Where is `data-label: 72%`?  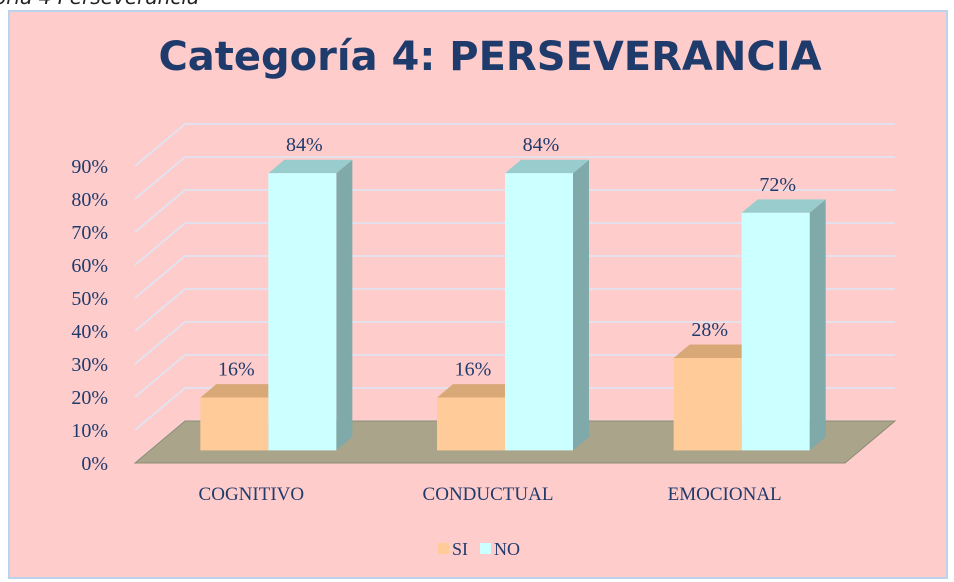
data-label: 72% is located at coordinates (777, 185).